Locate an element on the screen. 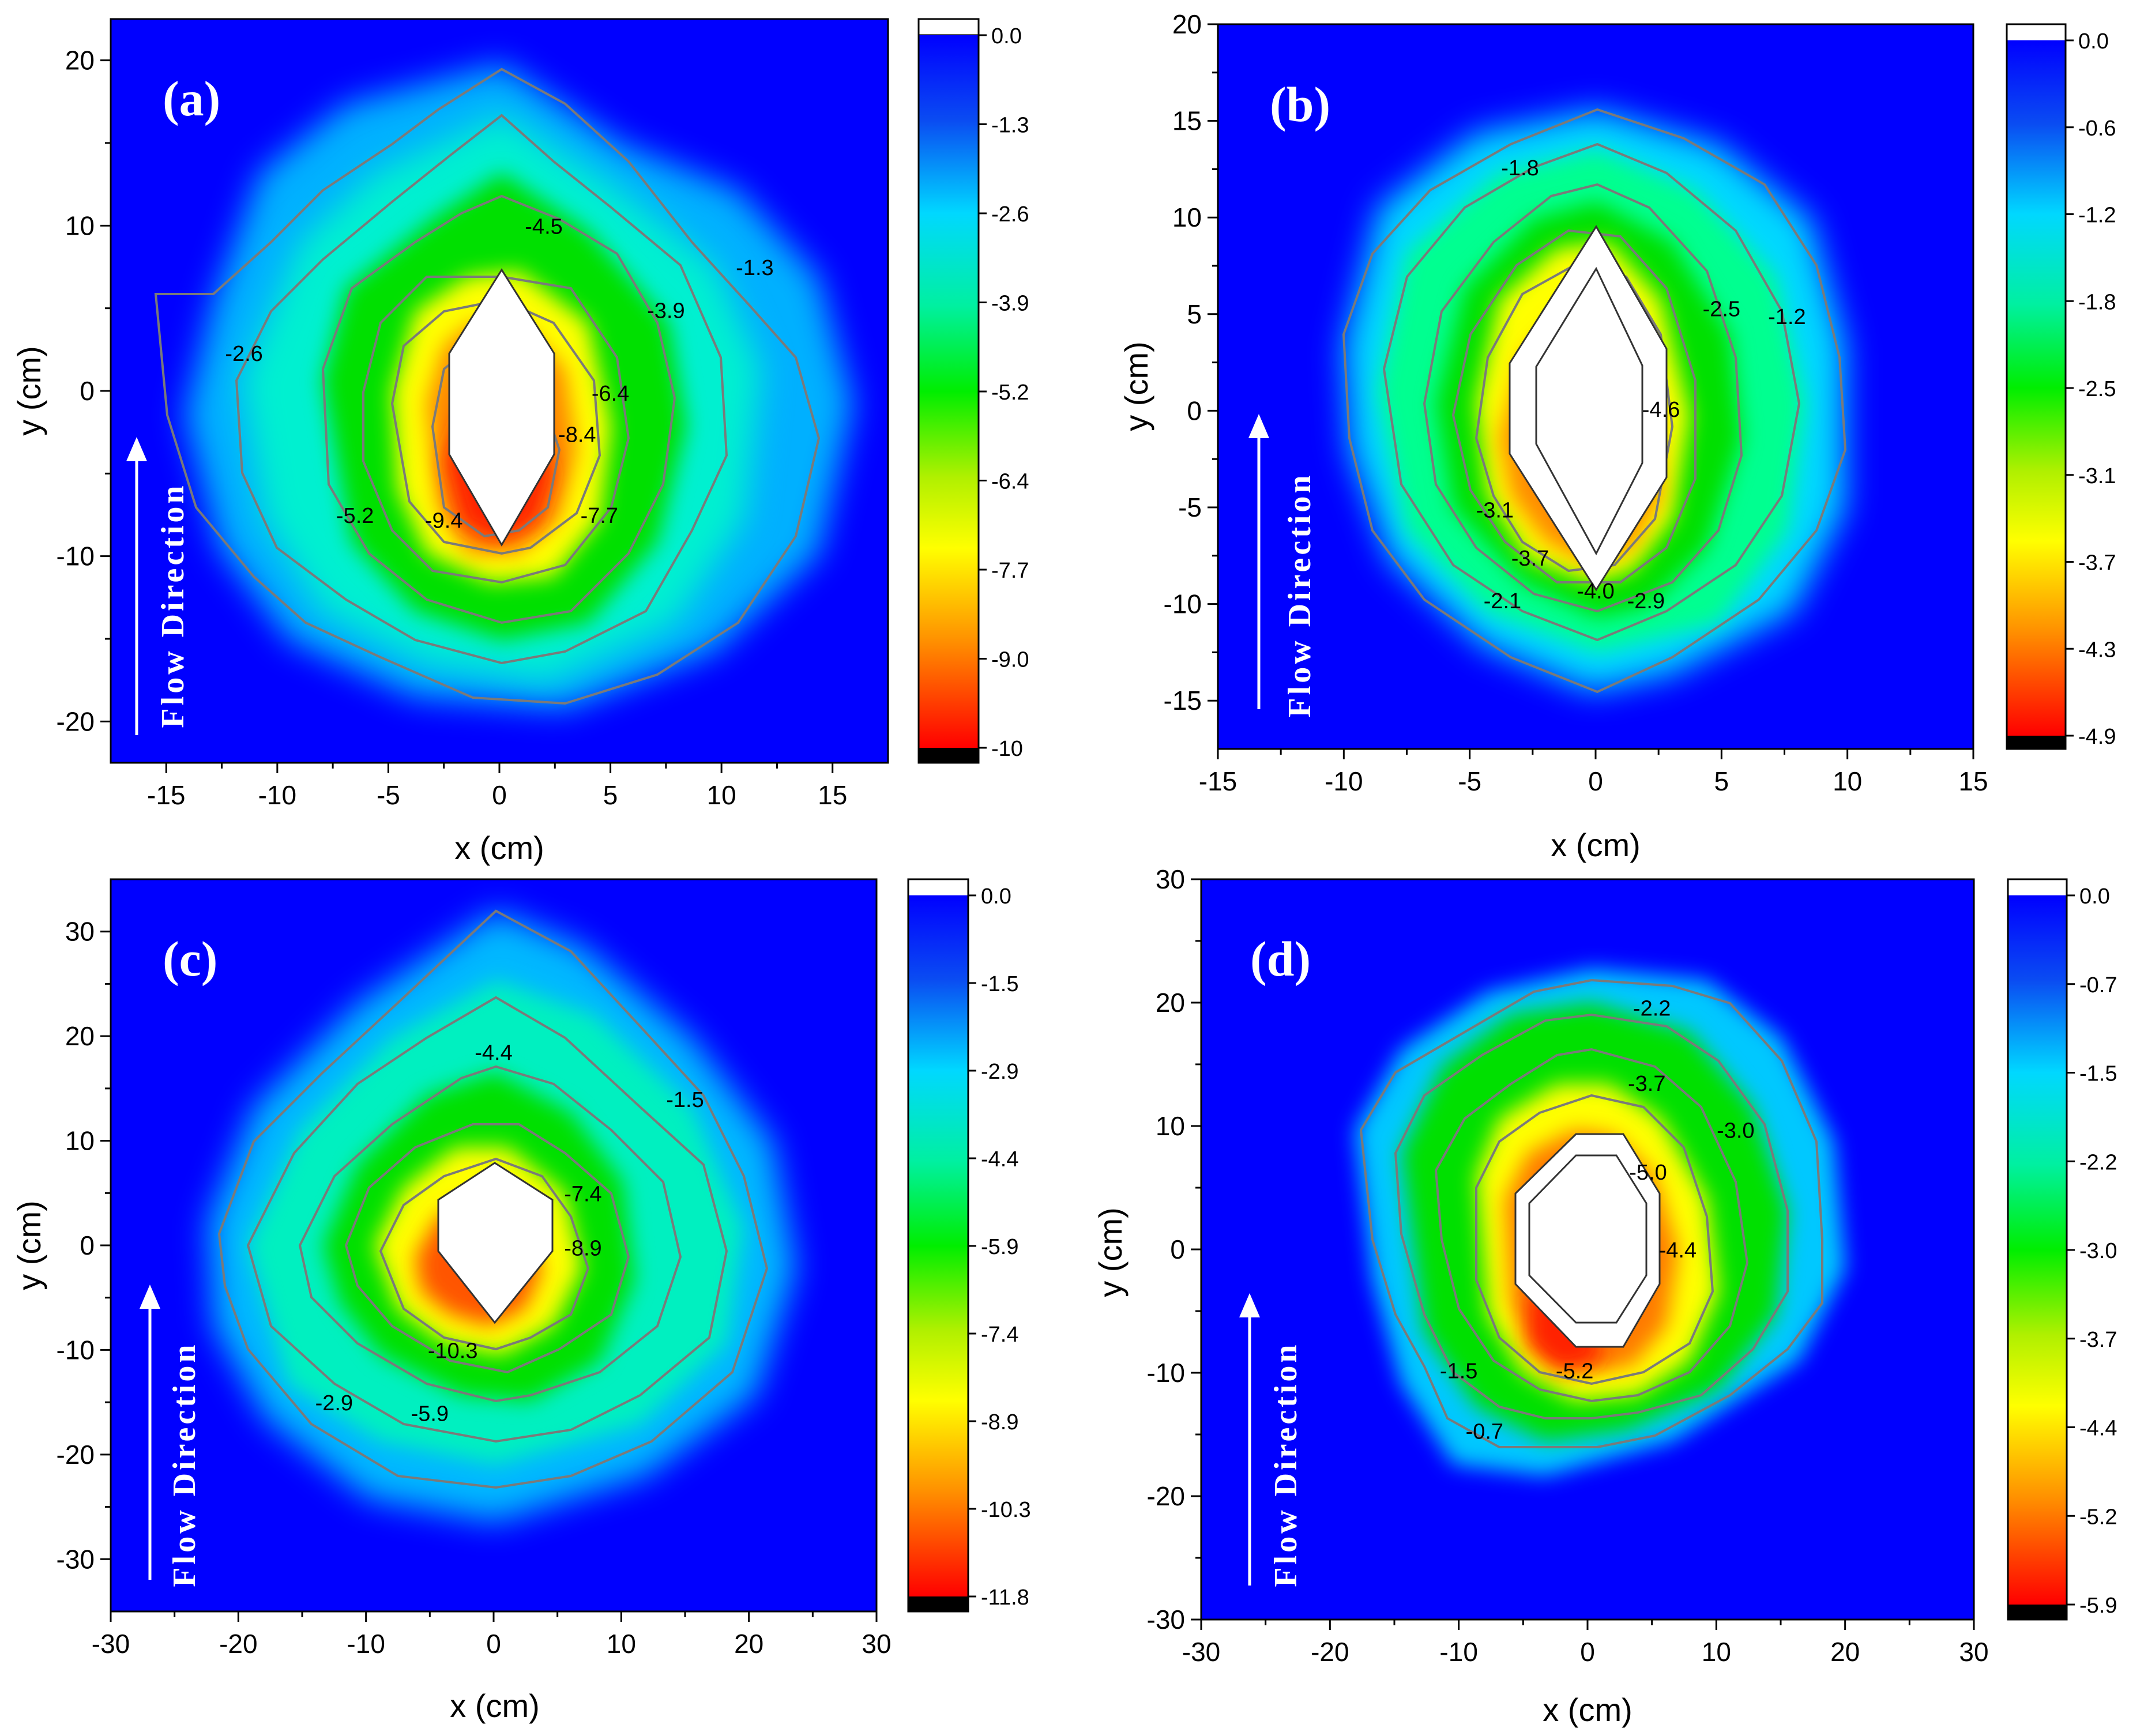 The width and height of the screenshot is (2144, 1736). colorbar-tick-label: -6.4 is located at coordinates (1010, 482).